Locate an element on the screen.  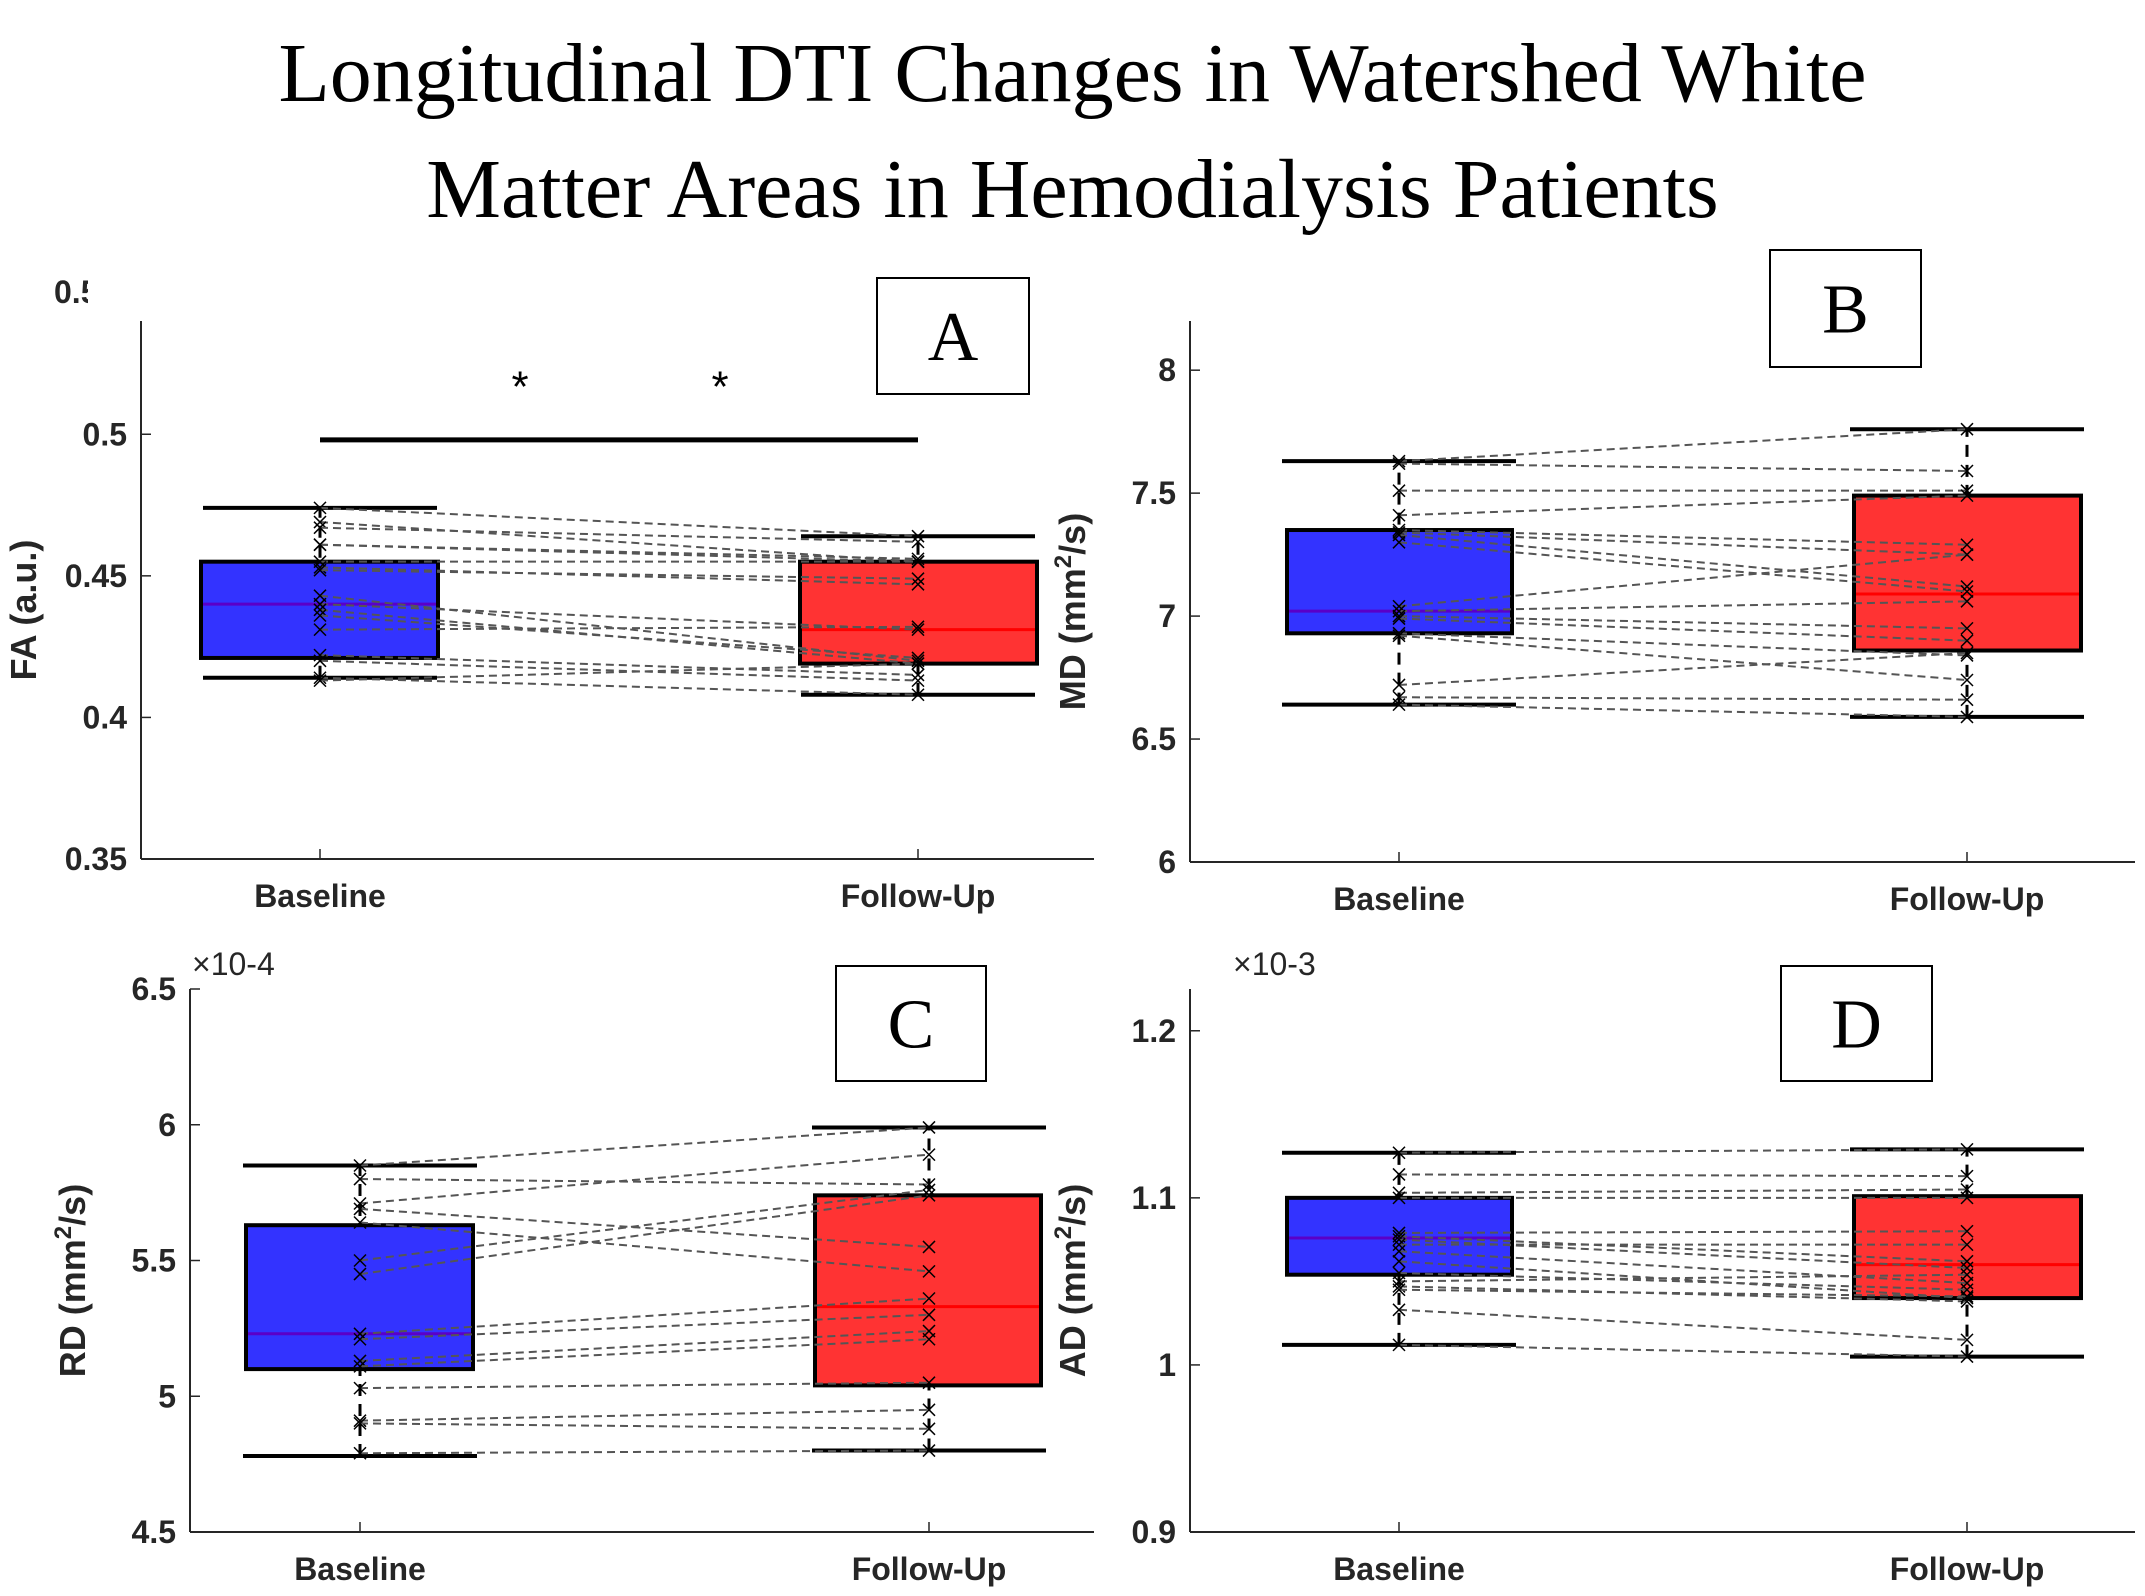
panel-label: D is located at coordinates (1856, 1025).